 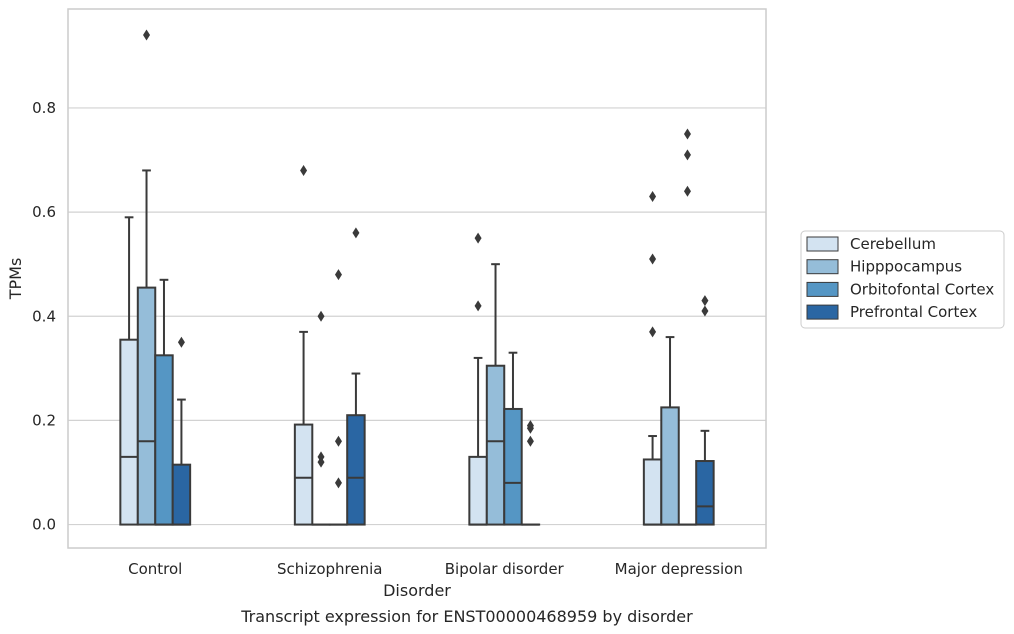 What do you see at coordinates (417, 590) in the screenshot?
I see `x-axis-title: Disorder` at bounding box center [417, 590].